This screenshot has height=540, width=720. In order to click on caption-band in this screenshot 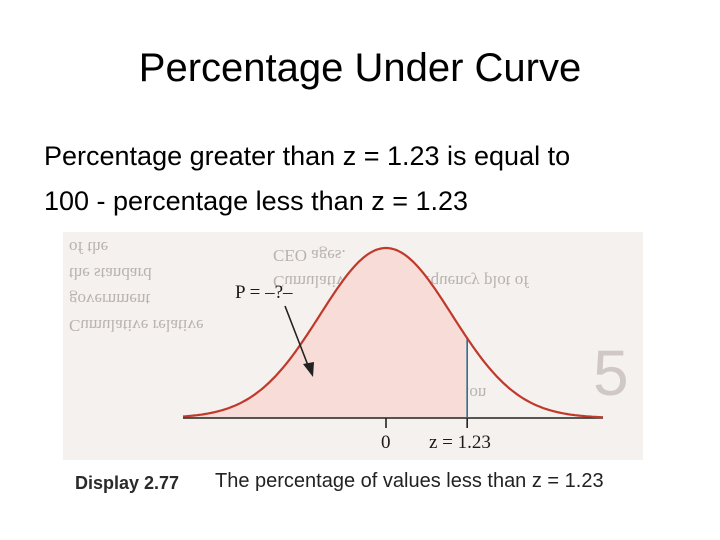, I will do `click(353, 481)`.